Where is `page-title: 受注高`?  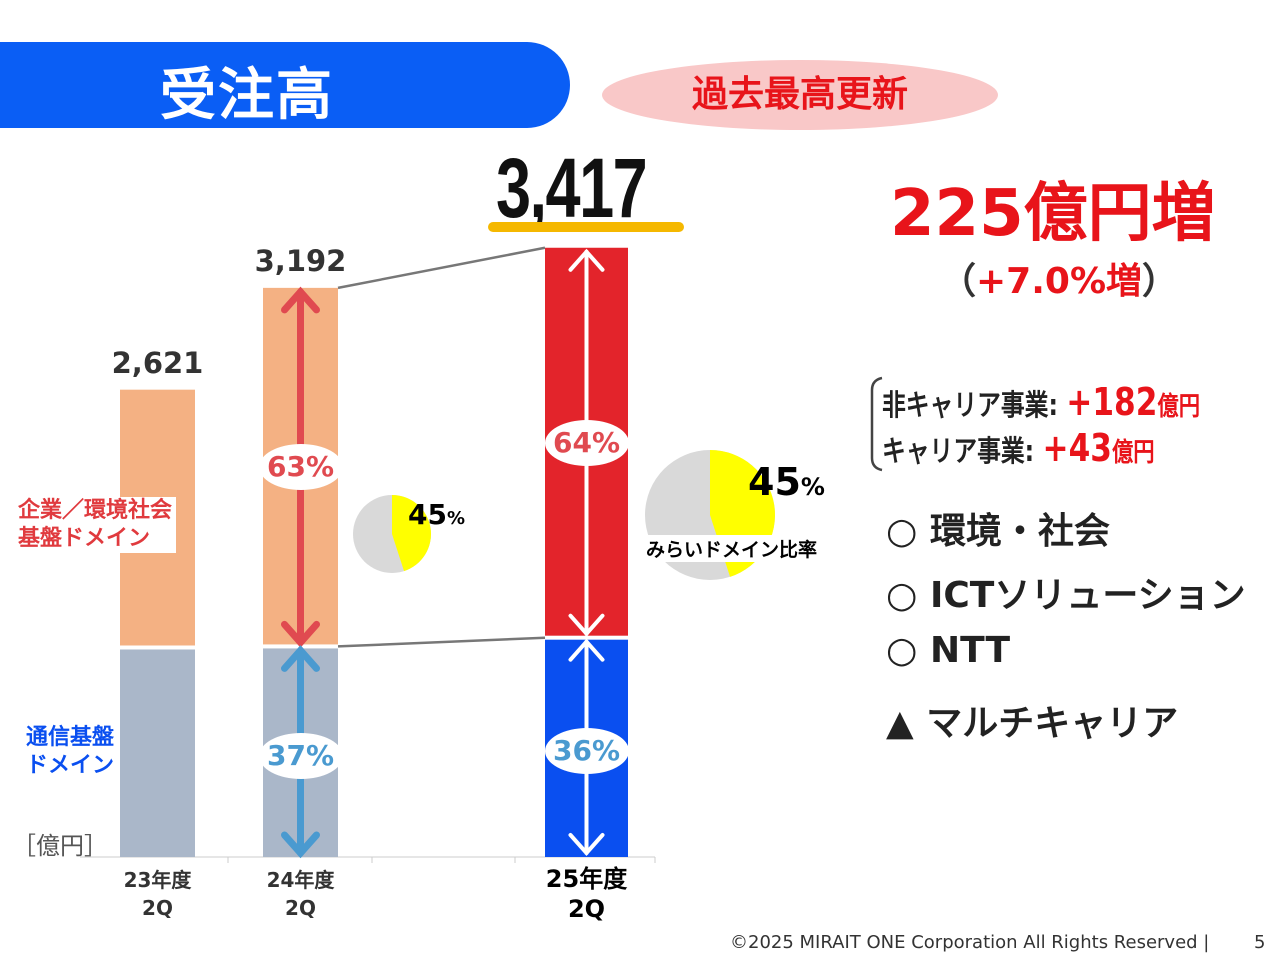
page-title: 受注高 is located at coordinates (247, 95).